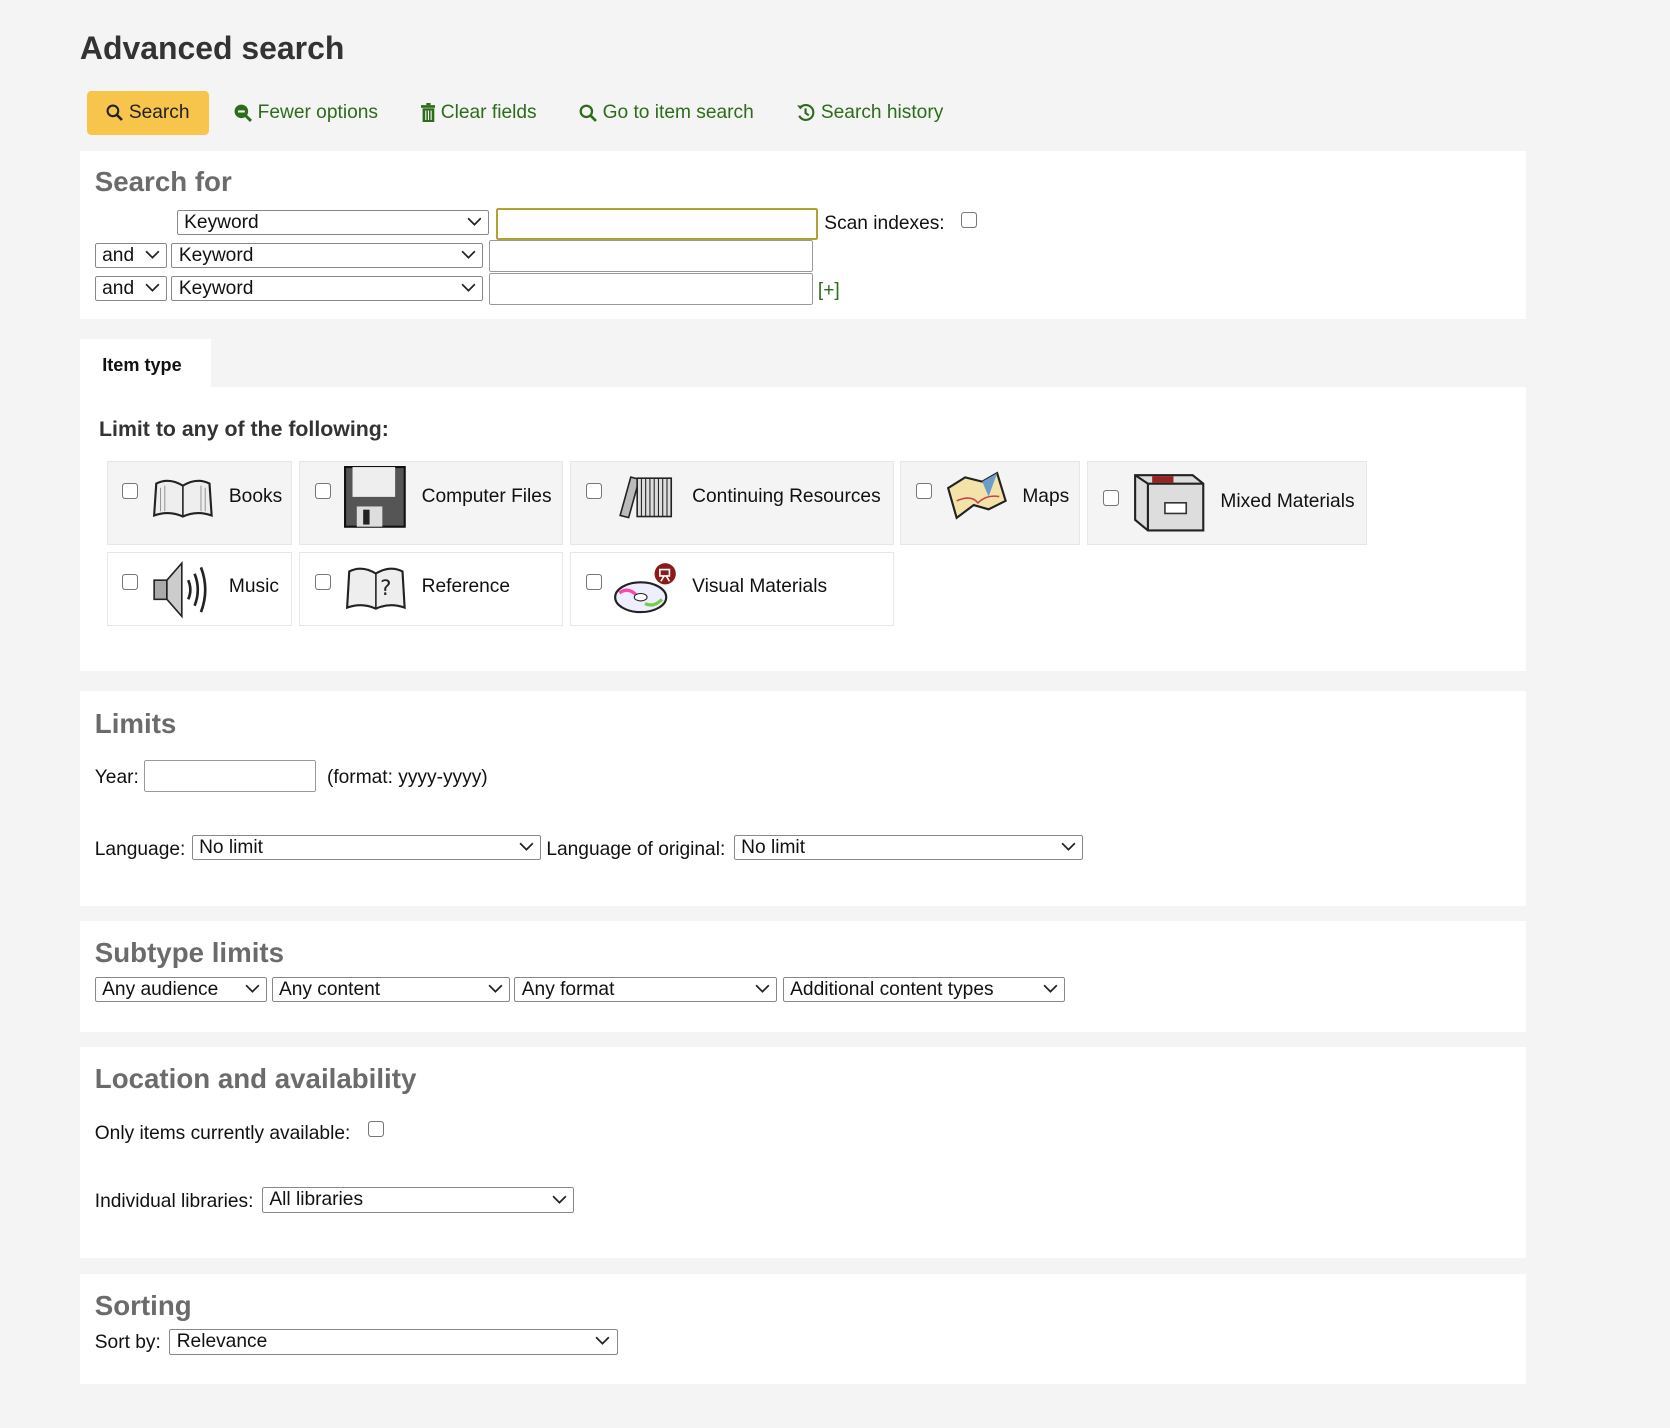  Describe the element at coordinates (199, 503) in the screenshot. I see `item-type-books: Books` at that location.